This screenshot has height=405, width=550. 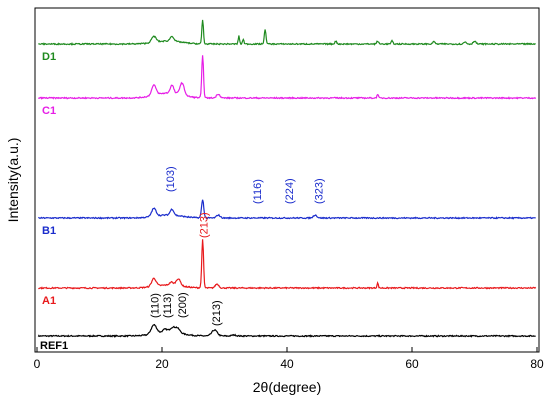 I want to click on series-label-ref1: REF1, so click(x=54, y=346).